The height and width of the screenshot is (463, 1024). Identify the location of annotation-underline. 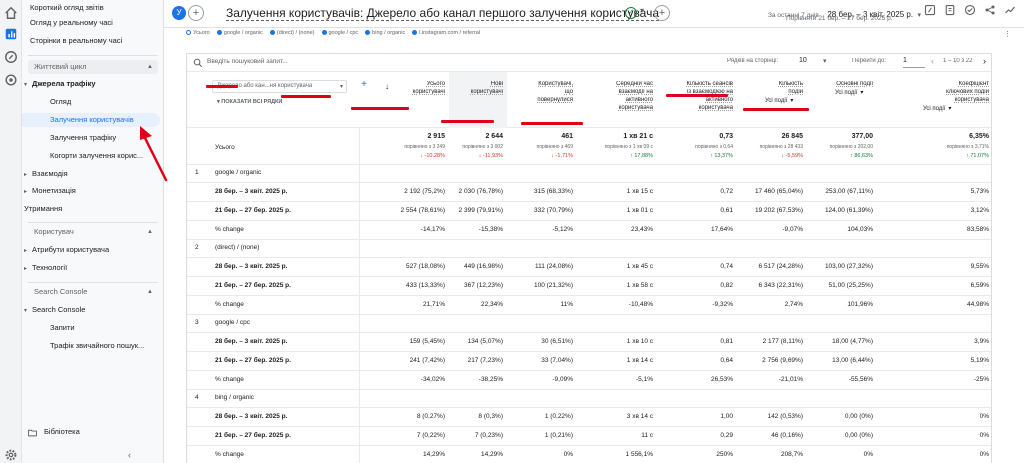
(222, 86).